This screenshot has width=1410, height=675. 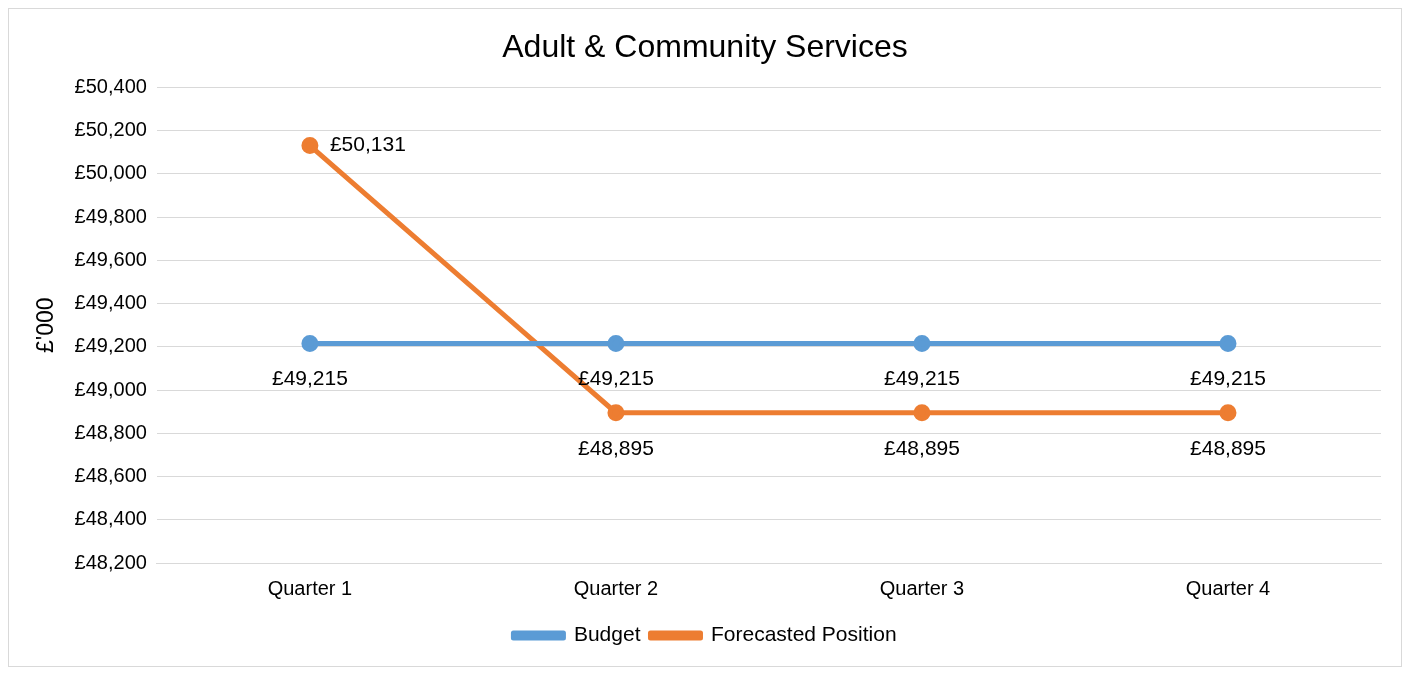 I want to click on legend-label: Forecasted Position, so click(x=803, y=634).